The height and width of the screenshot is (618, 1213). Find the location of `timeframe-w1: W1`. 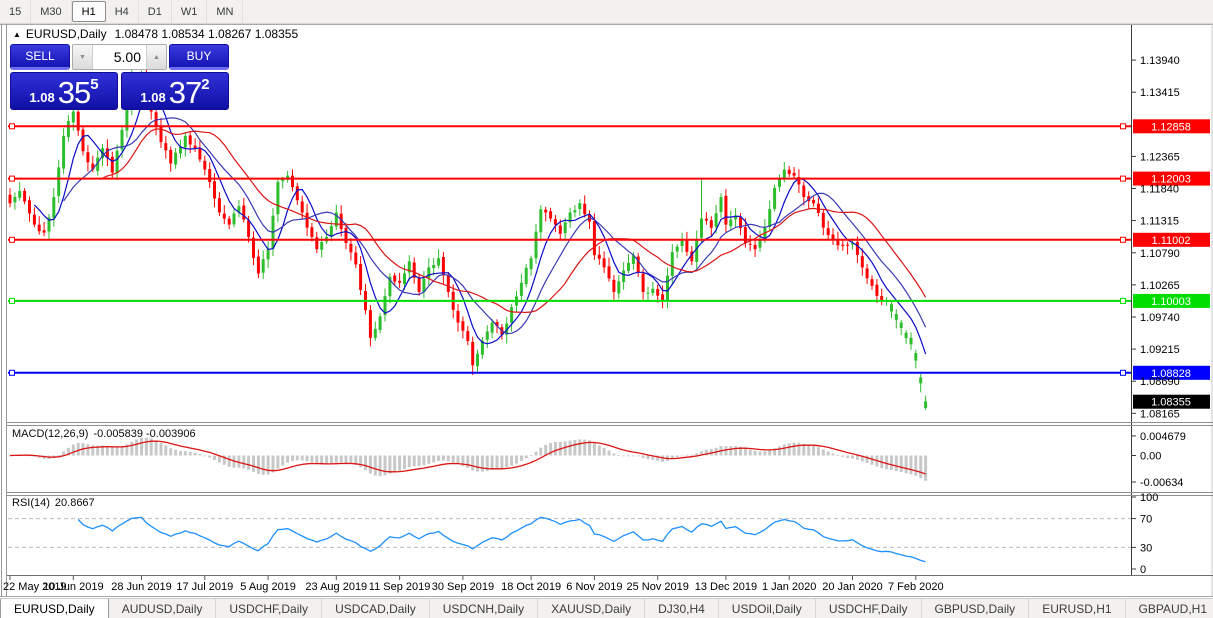

timeframe-w1: W1 is located at coordinates (190, 11).